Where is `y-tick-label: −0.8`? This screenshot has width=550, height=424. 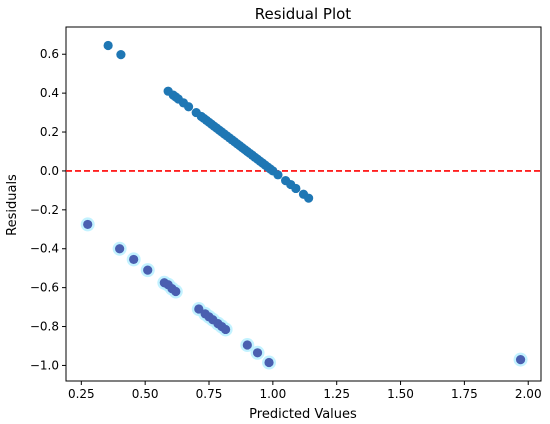
y-tick-label: −0.8 is located at coordinates (44, 327).